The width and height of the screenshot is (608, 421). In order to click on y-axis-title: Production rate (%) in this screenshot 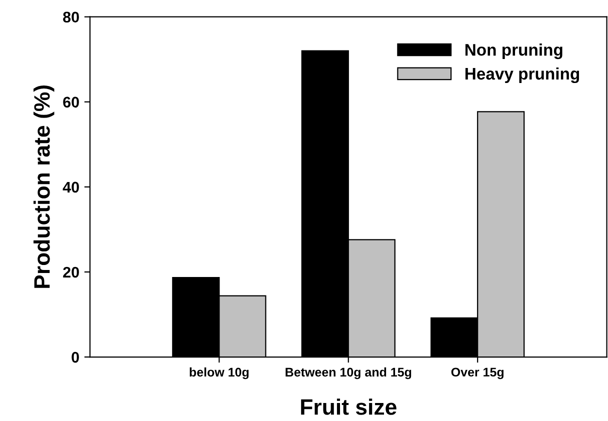, I will do `click(44, 187)`.